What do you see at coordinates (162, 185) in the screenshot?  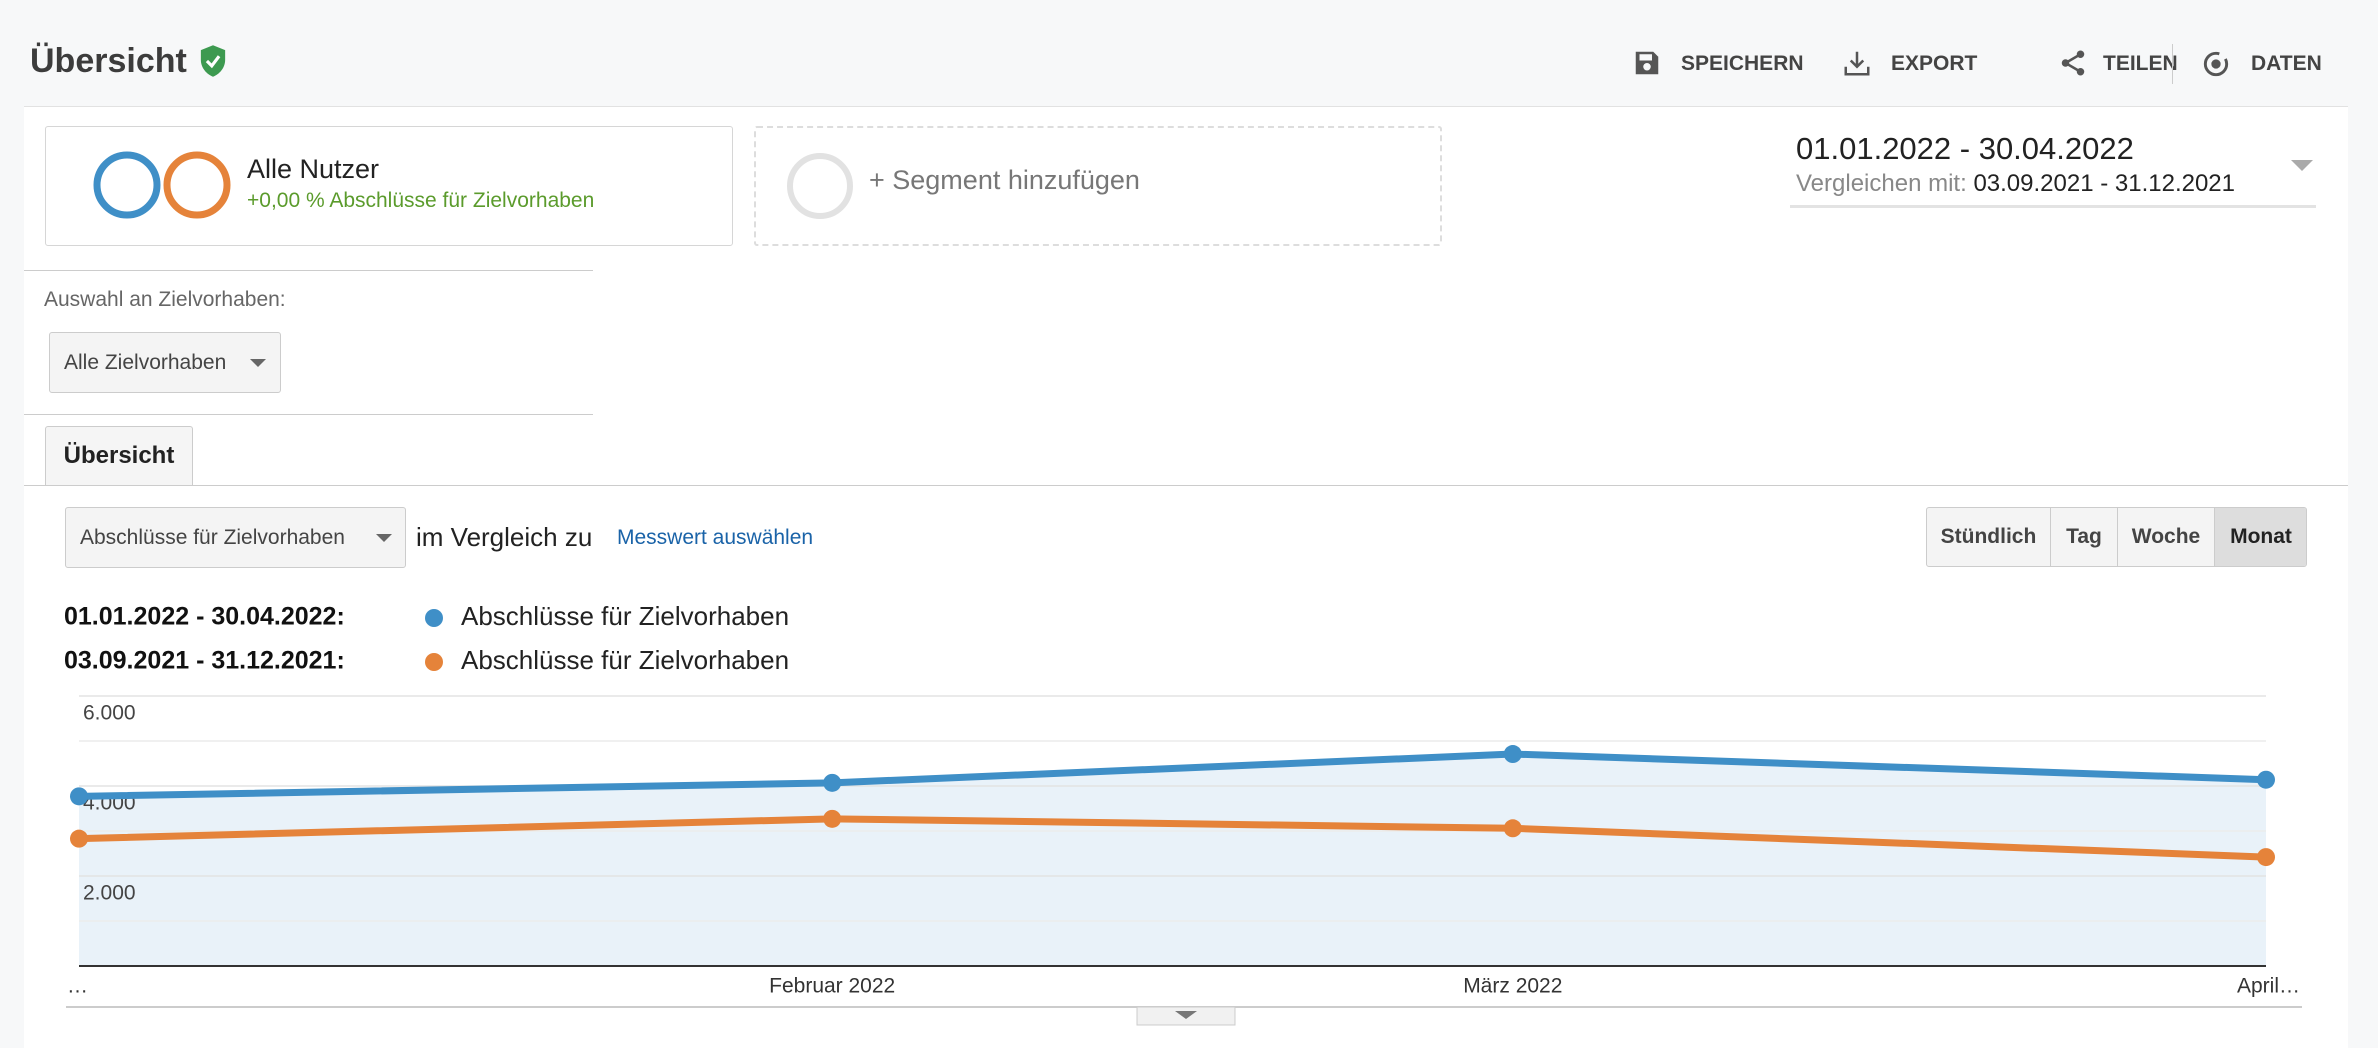 I see `segment-circles` at bounding box center [162, 185].